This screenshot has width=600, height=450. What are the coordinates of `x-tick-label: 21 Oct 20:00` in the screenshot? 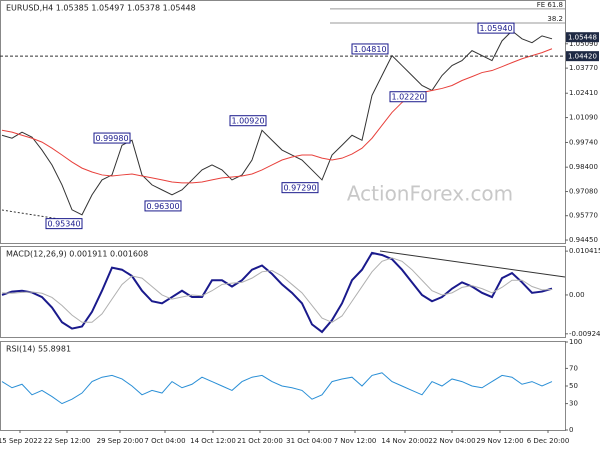 It's located at (260, 441).